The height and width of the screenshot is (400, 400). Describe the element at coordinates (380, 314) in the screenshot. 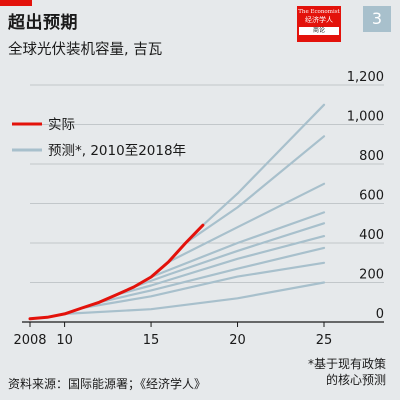

I see `y-tick-label: 0` at that location.